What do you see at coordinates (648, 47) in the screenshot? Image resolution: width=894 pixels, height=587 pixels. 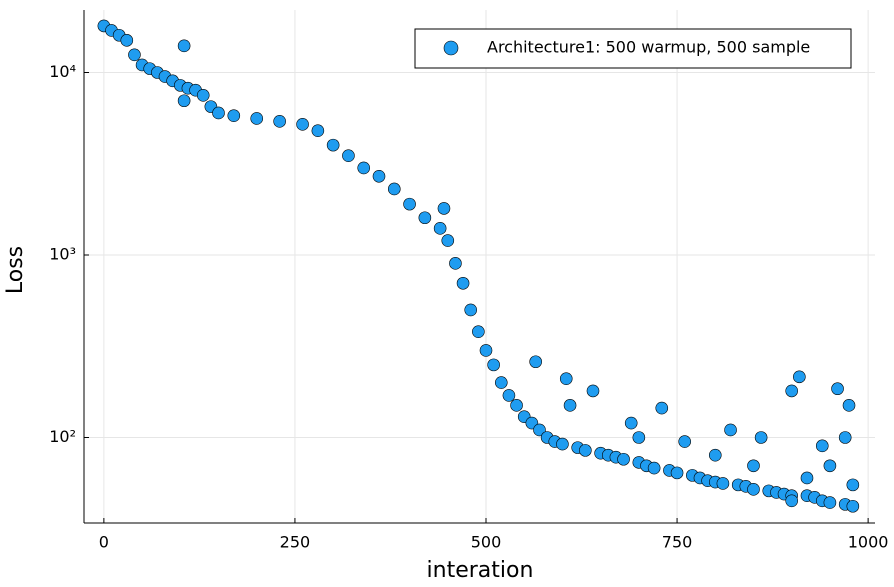 I see `legend-label: Architecture1: 500 warmup, 500 sample` at bounding box center [648, 47].